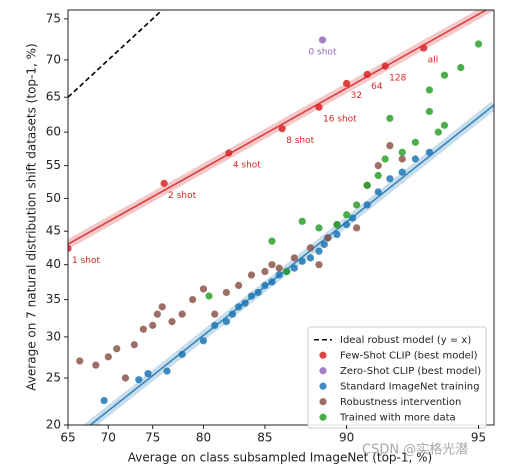 The image size is (508, 473). Describe the element at coordinates (410, 371) in the screenshot. I see `legend-label: Zero-Shot CLIP (best model)` at that location.